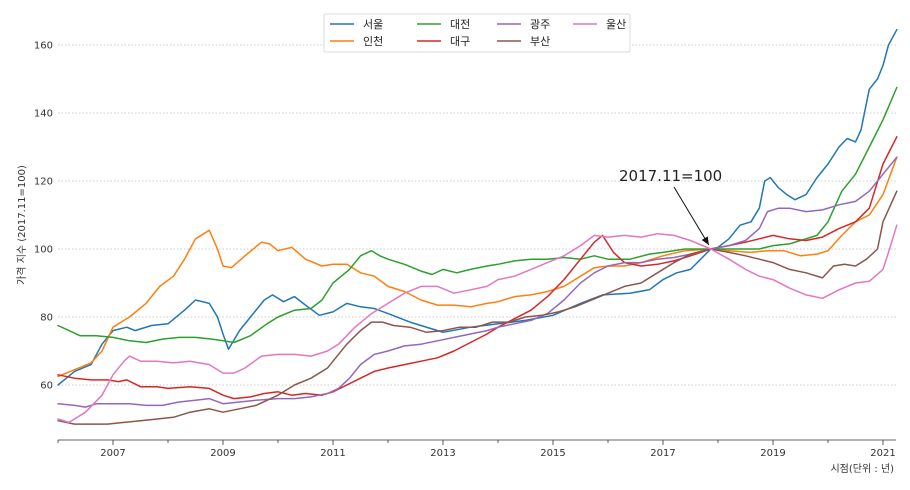 This screenshot has height=490, width=910. What do you see at coordinates (670, 176) in the screenshot?
I see `annotation-text: 2017.11=100` at bounding box center [670, 176].